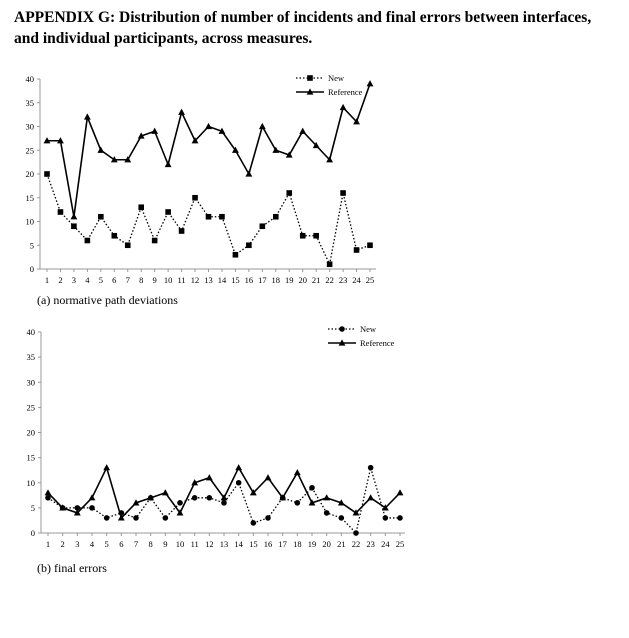  I want to click on chart1-x-tick-label: 25, so click(370, 280).